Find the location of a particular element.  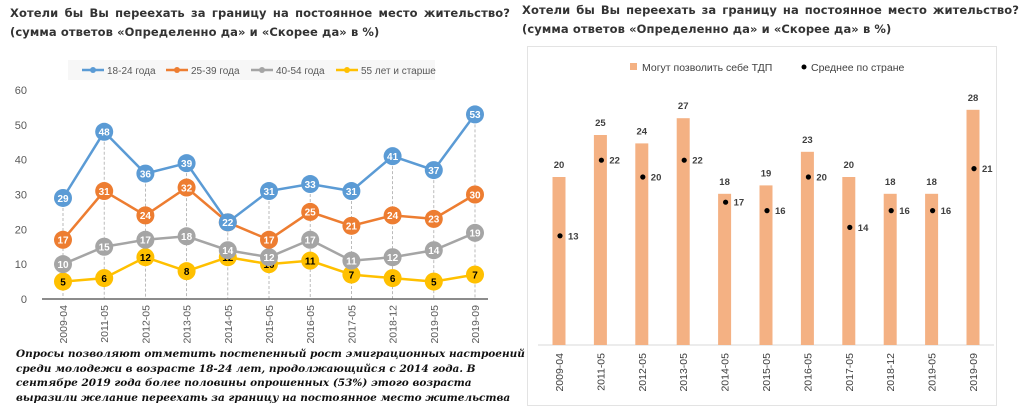

x-tick-label: 2009-04 is located at coordinates (64, 324).